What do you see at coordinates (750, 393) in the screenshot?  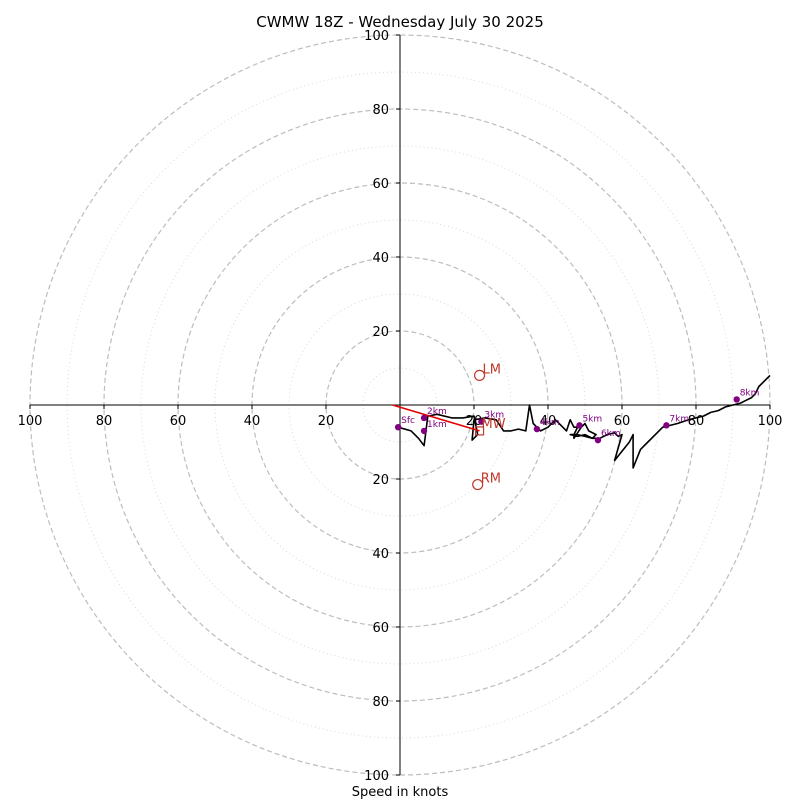 I see `height-label-8km: 8km` at bounding box center [750, 393].